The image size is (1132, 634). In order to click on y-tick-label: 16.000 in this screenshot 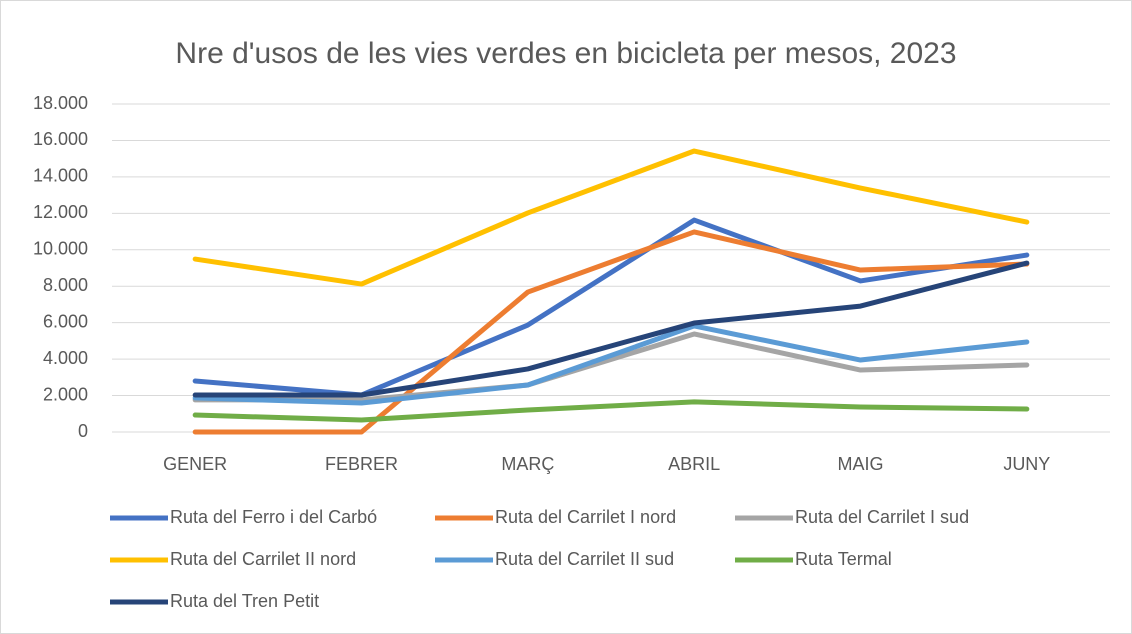, I will do `click(60, 139)`.